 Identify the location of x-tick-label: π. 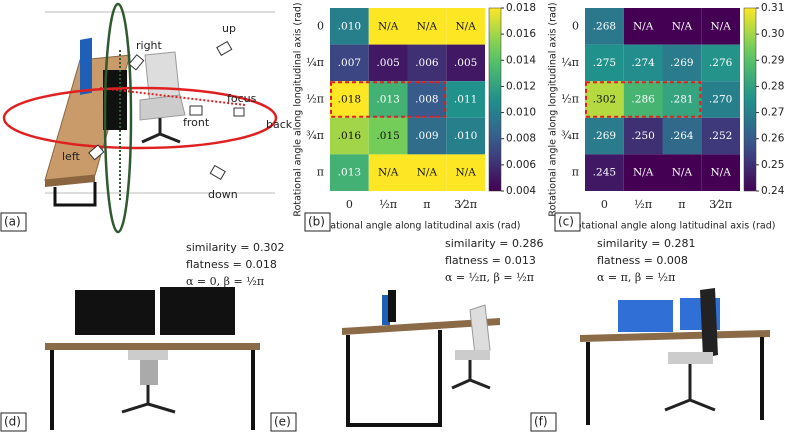
(426, 204).